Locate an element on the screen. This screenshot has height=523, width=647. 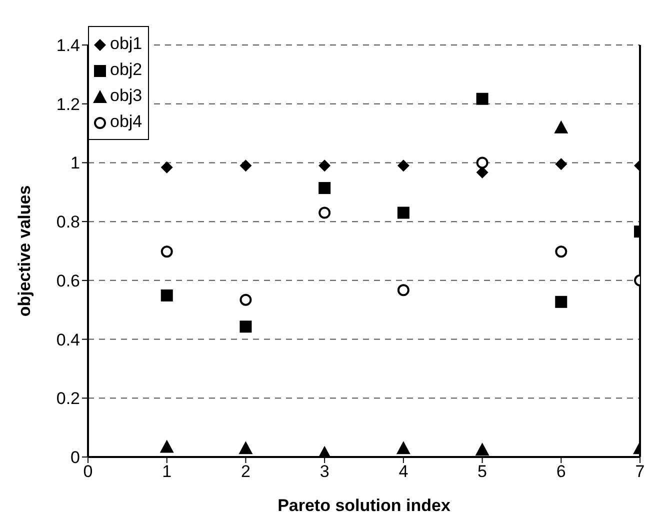
x-tick-label: 7 is located at coordinates (640, 472).